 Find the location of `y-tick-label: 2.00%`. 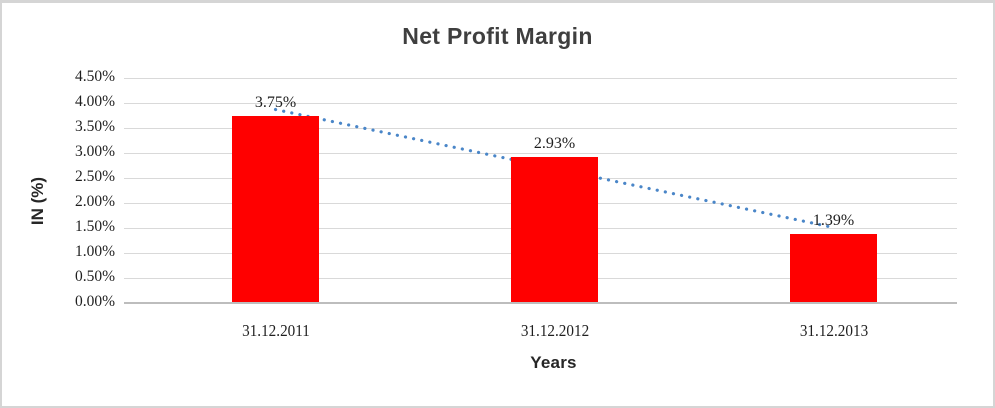

y-tick-label: 2.00% is located at coordinates (94, 201).